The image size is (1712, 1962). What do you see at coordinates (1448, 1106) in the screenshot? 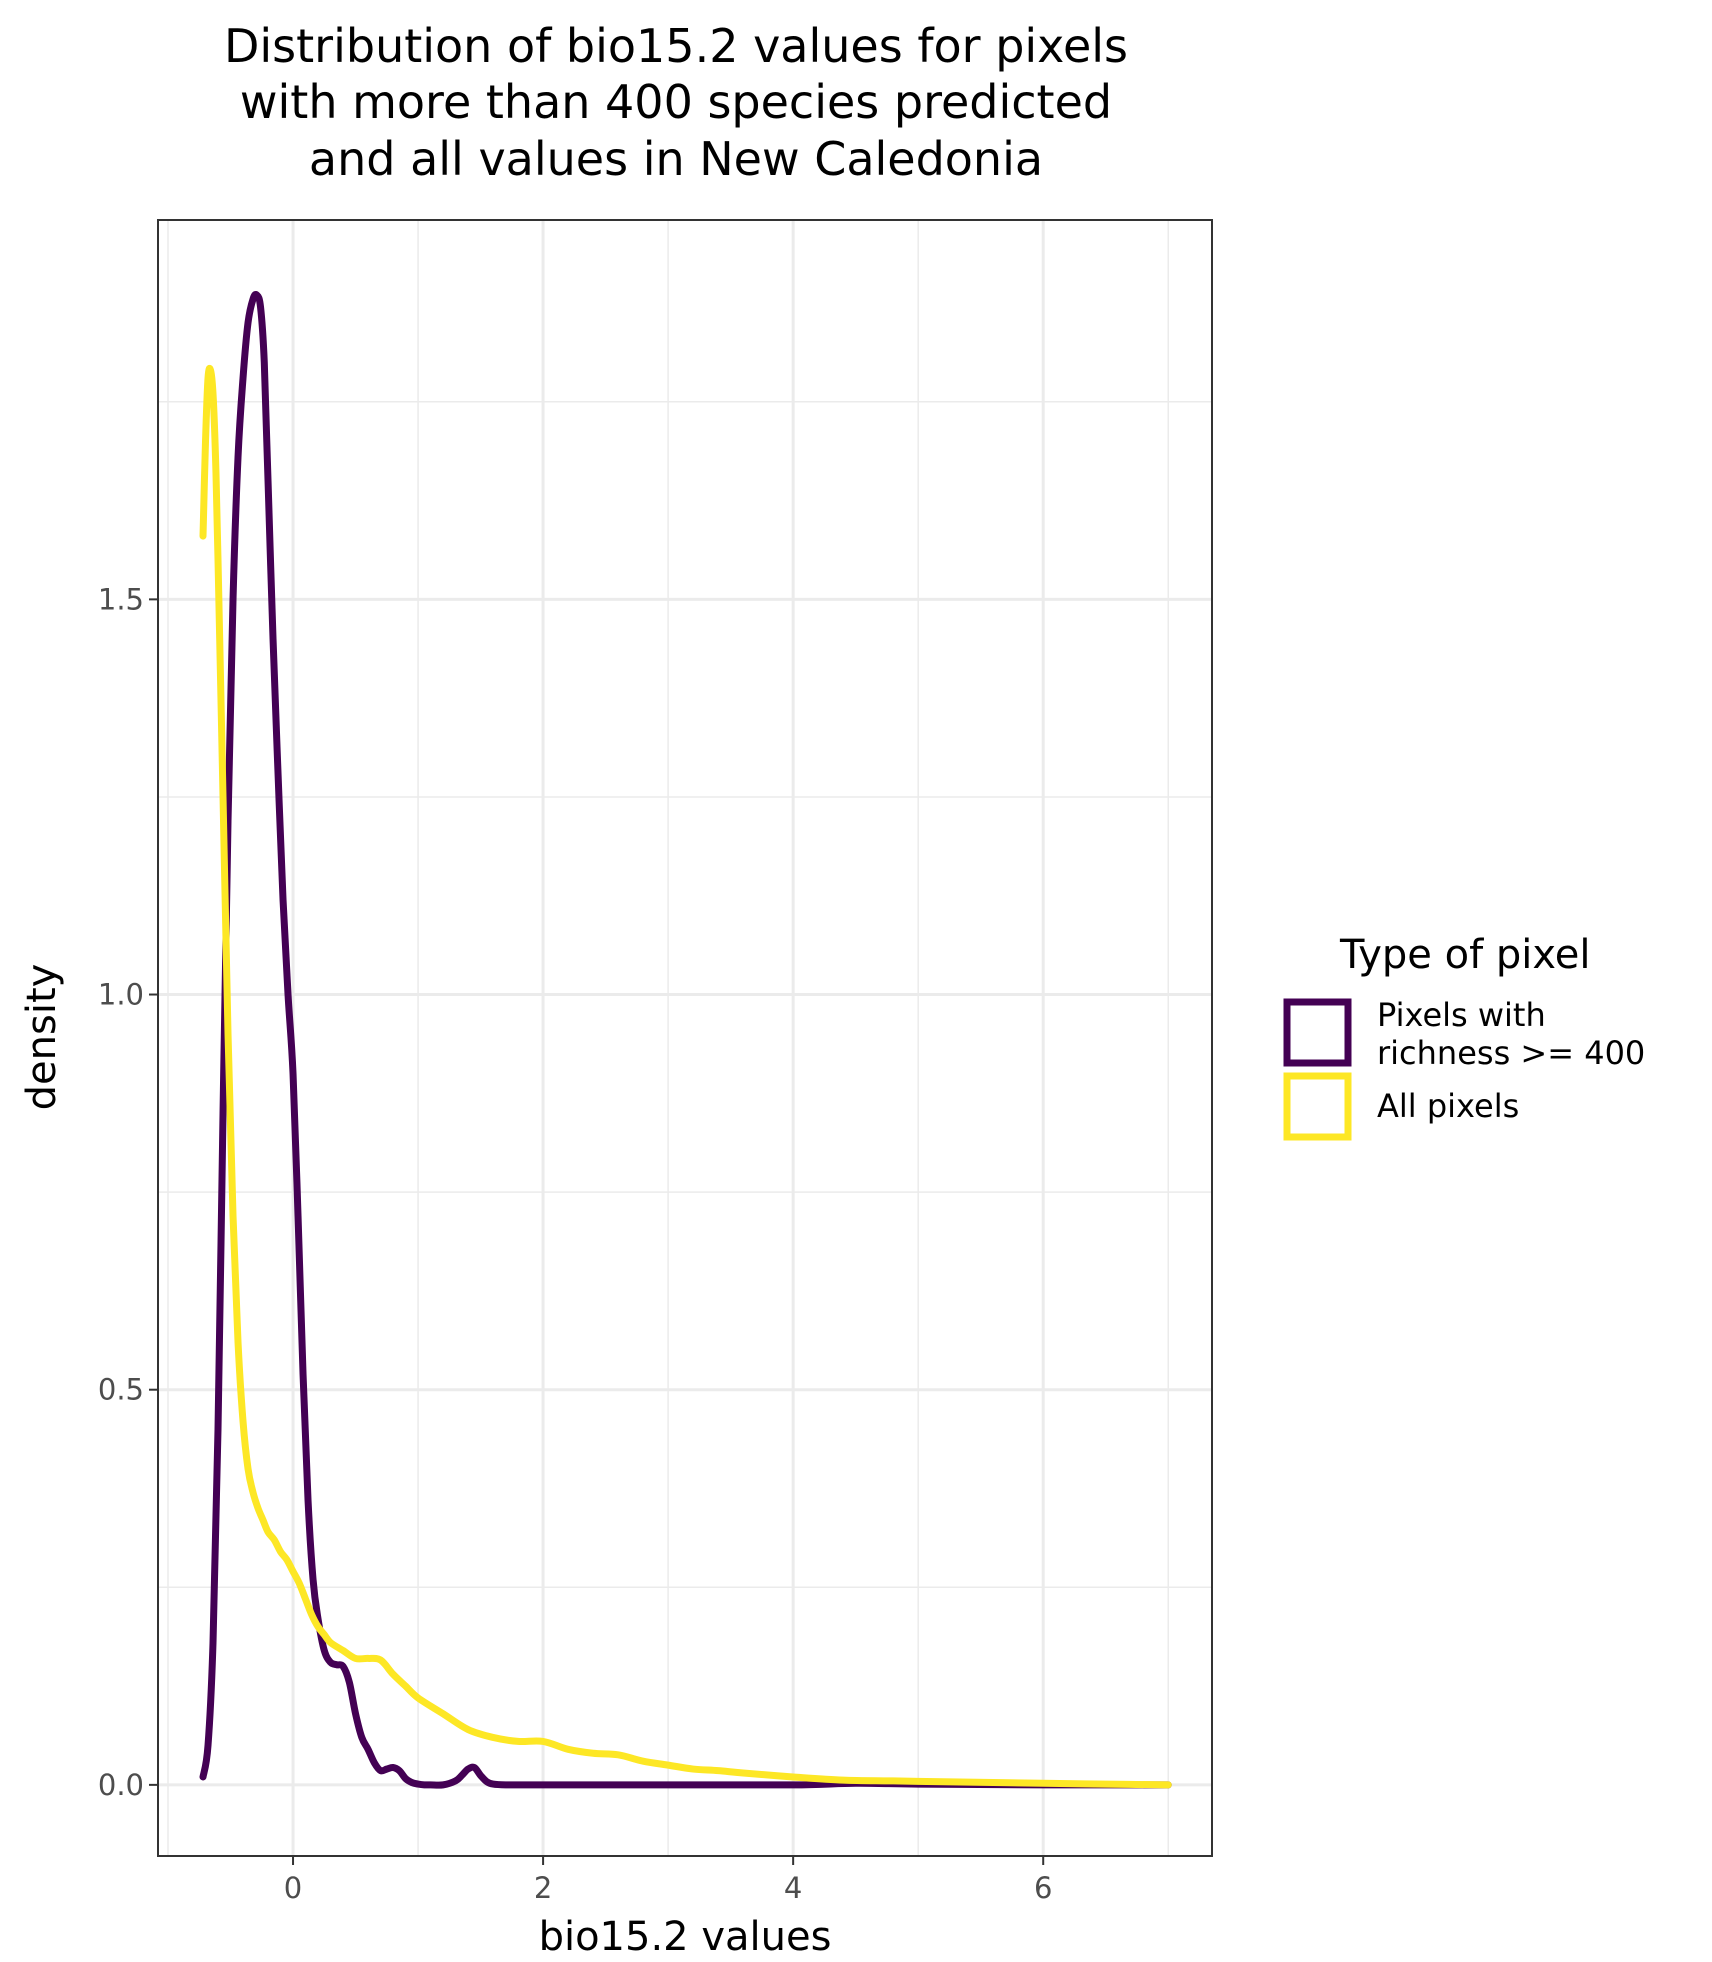
I see `legend-label-all: All pixels` at bounding box center [1448, 1106].